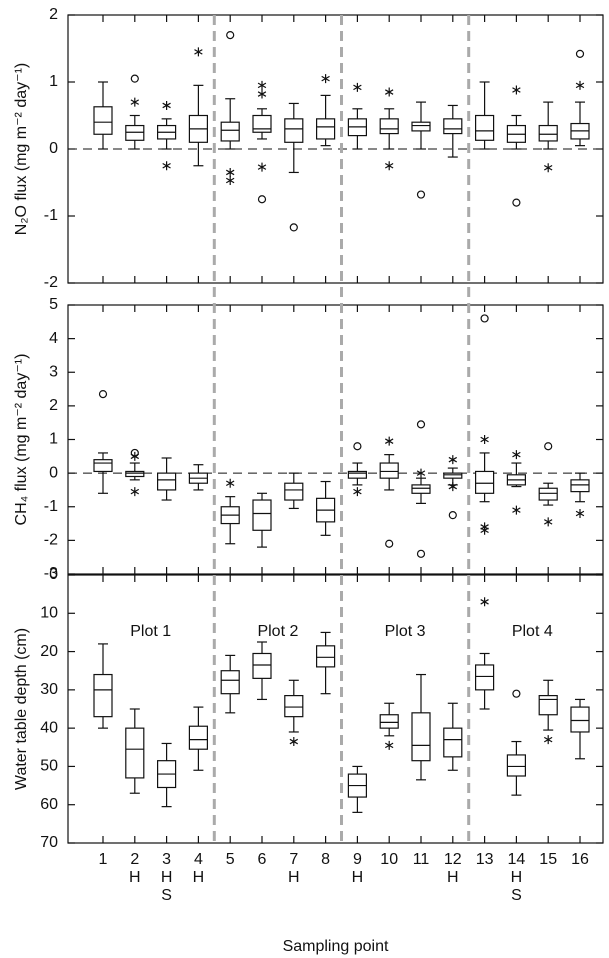  I want to click on x-tick-label: 12, so click(453, 859).